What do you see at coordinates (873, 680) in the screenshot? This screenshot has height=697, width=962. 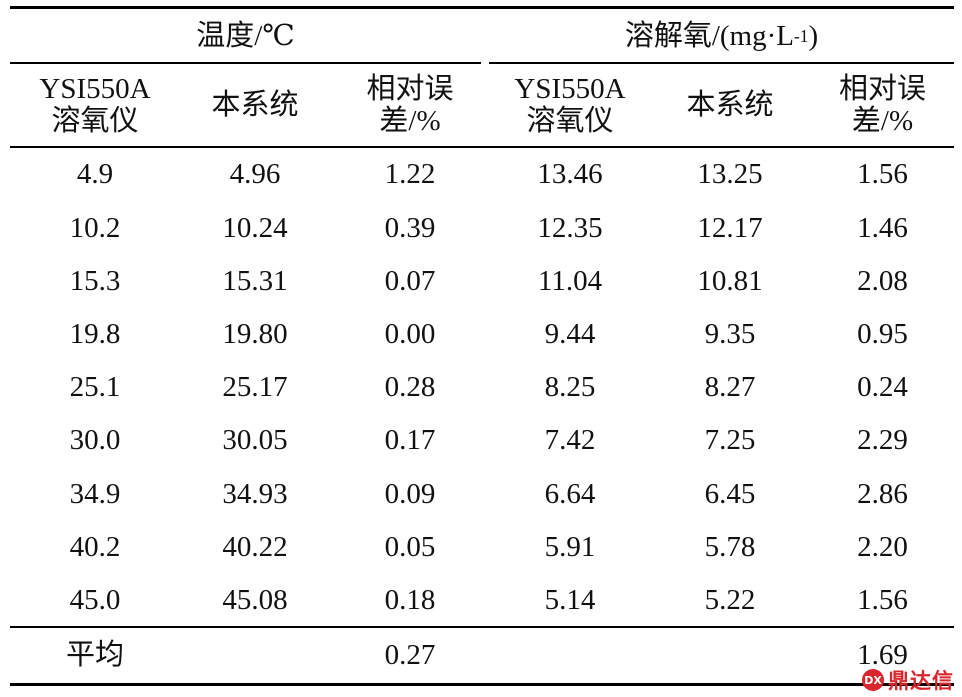 I see `watermark-icon: DX` at bounding box center [873, 680].